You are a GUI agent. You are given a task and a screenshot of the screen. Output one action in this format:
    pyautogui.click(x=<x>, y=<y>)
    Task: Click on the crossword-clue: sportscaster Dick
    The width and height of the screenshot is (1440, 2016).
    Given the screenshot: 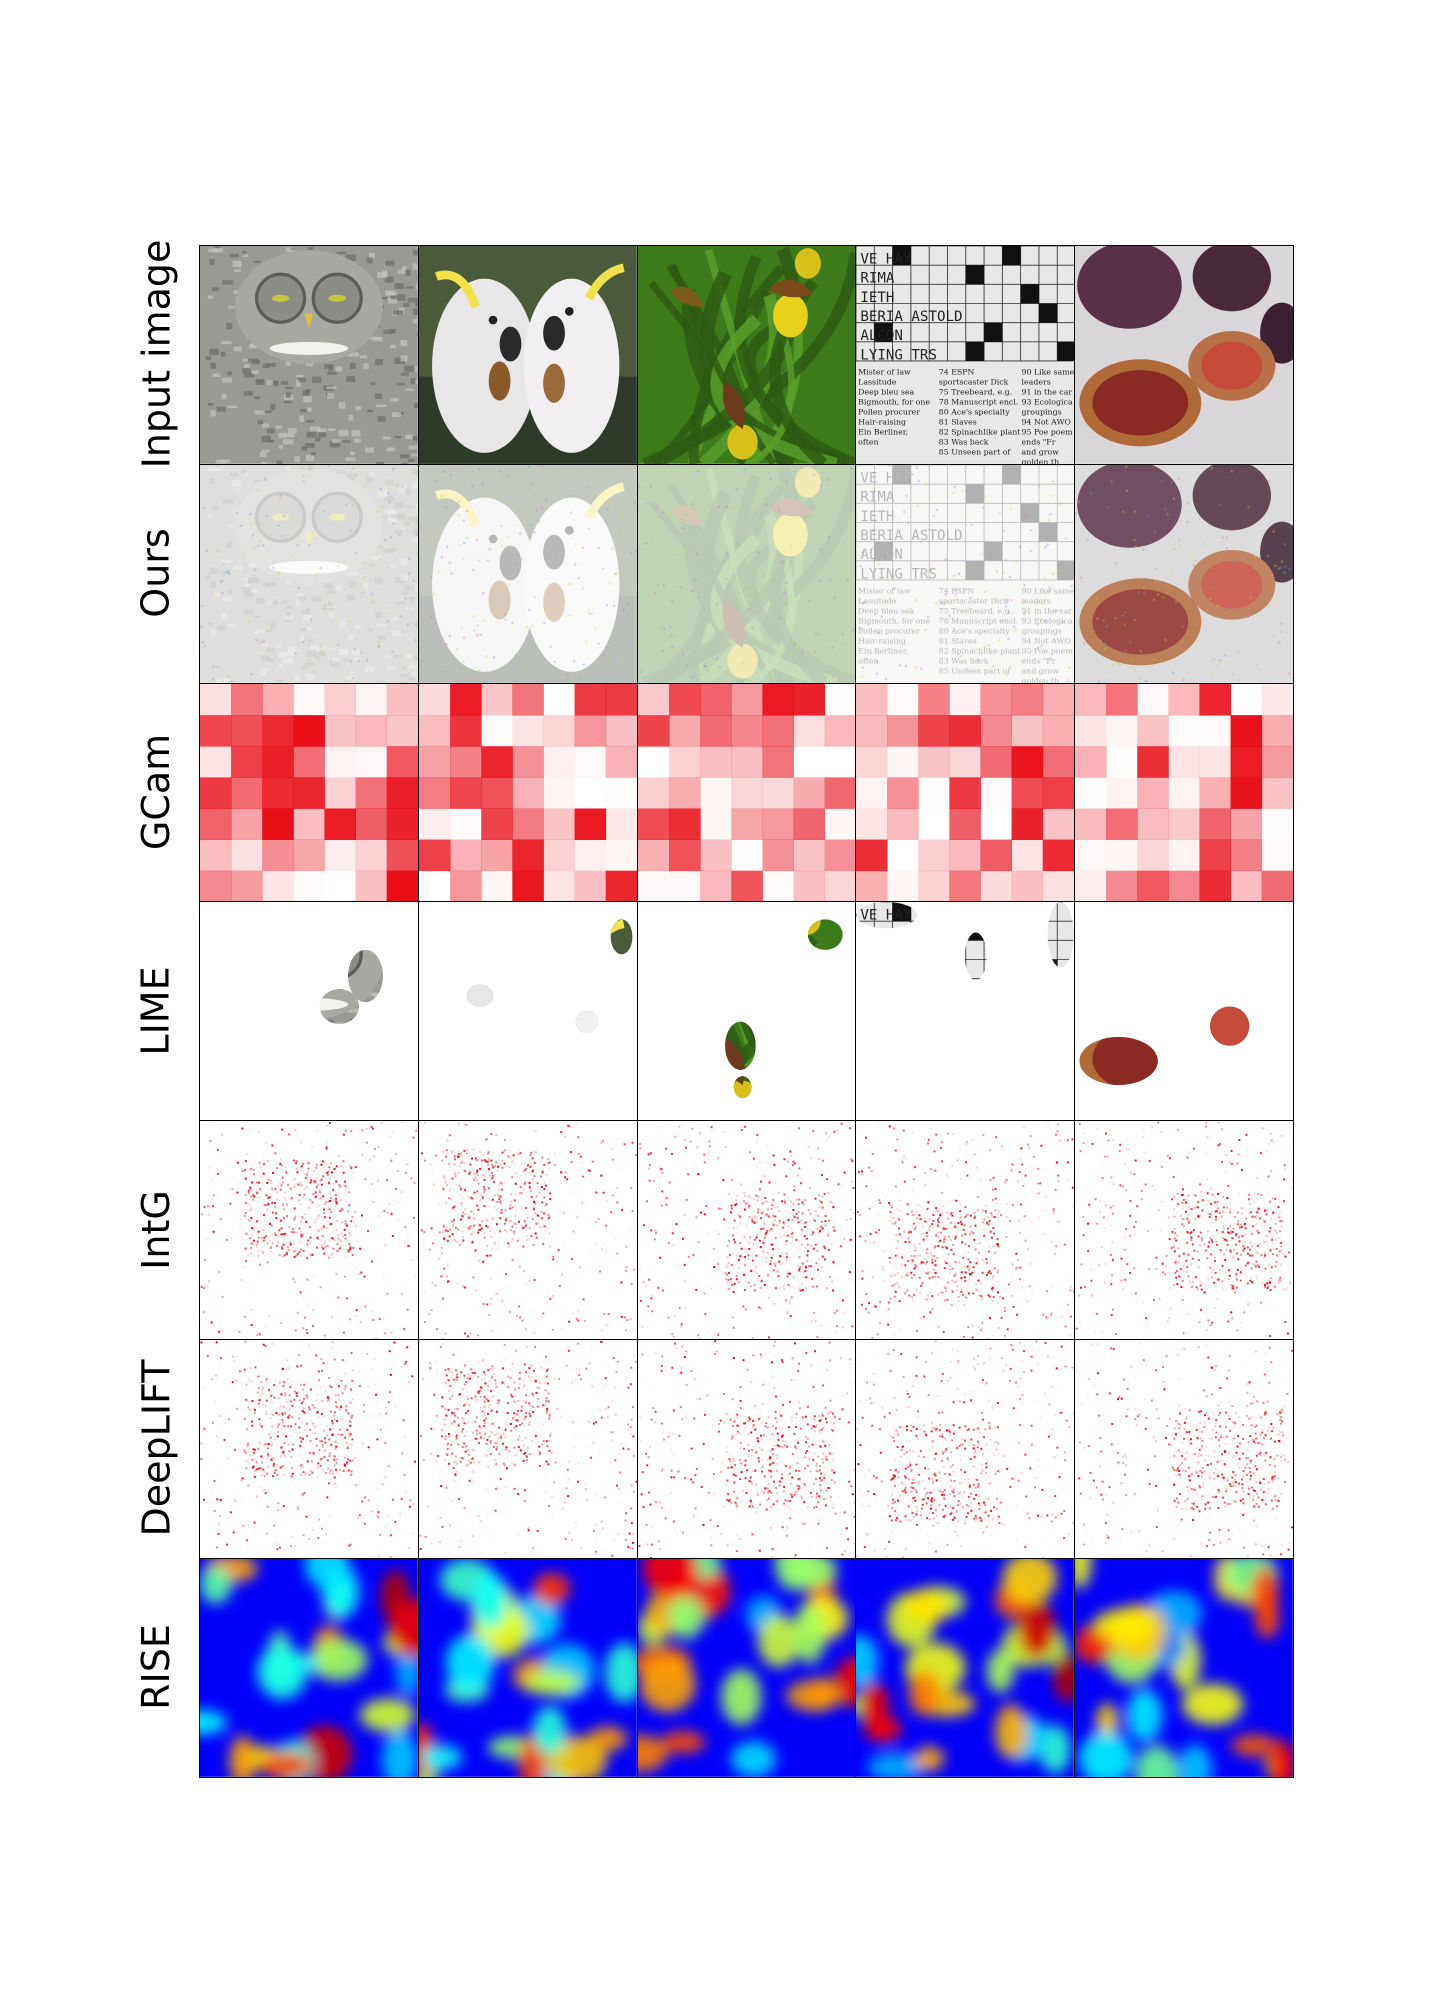 What is the action you would take?
    pyautogui.click(x=974, y=600)
    